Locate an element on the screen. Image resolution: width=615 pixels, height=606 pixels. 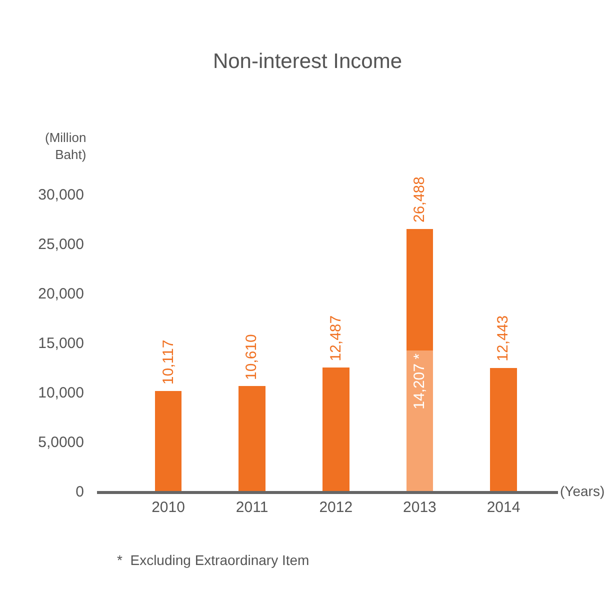
total-label: 10,610 is located at coordinates (251, 357).